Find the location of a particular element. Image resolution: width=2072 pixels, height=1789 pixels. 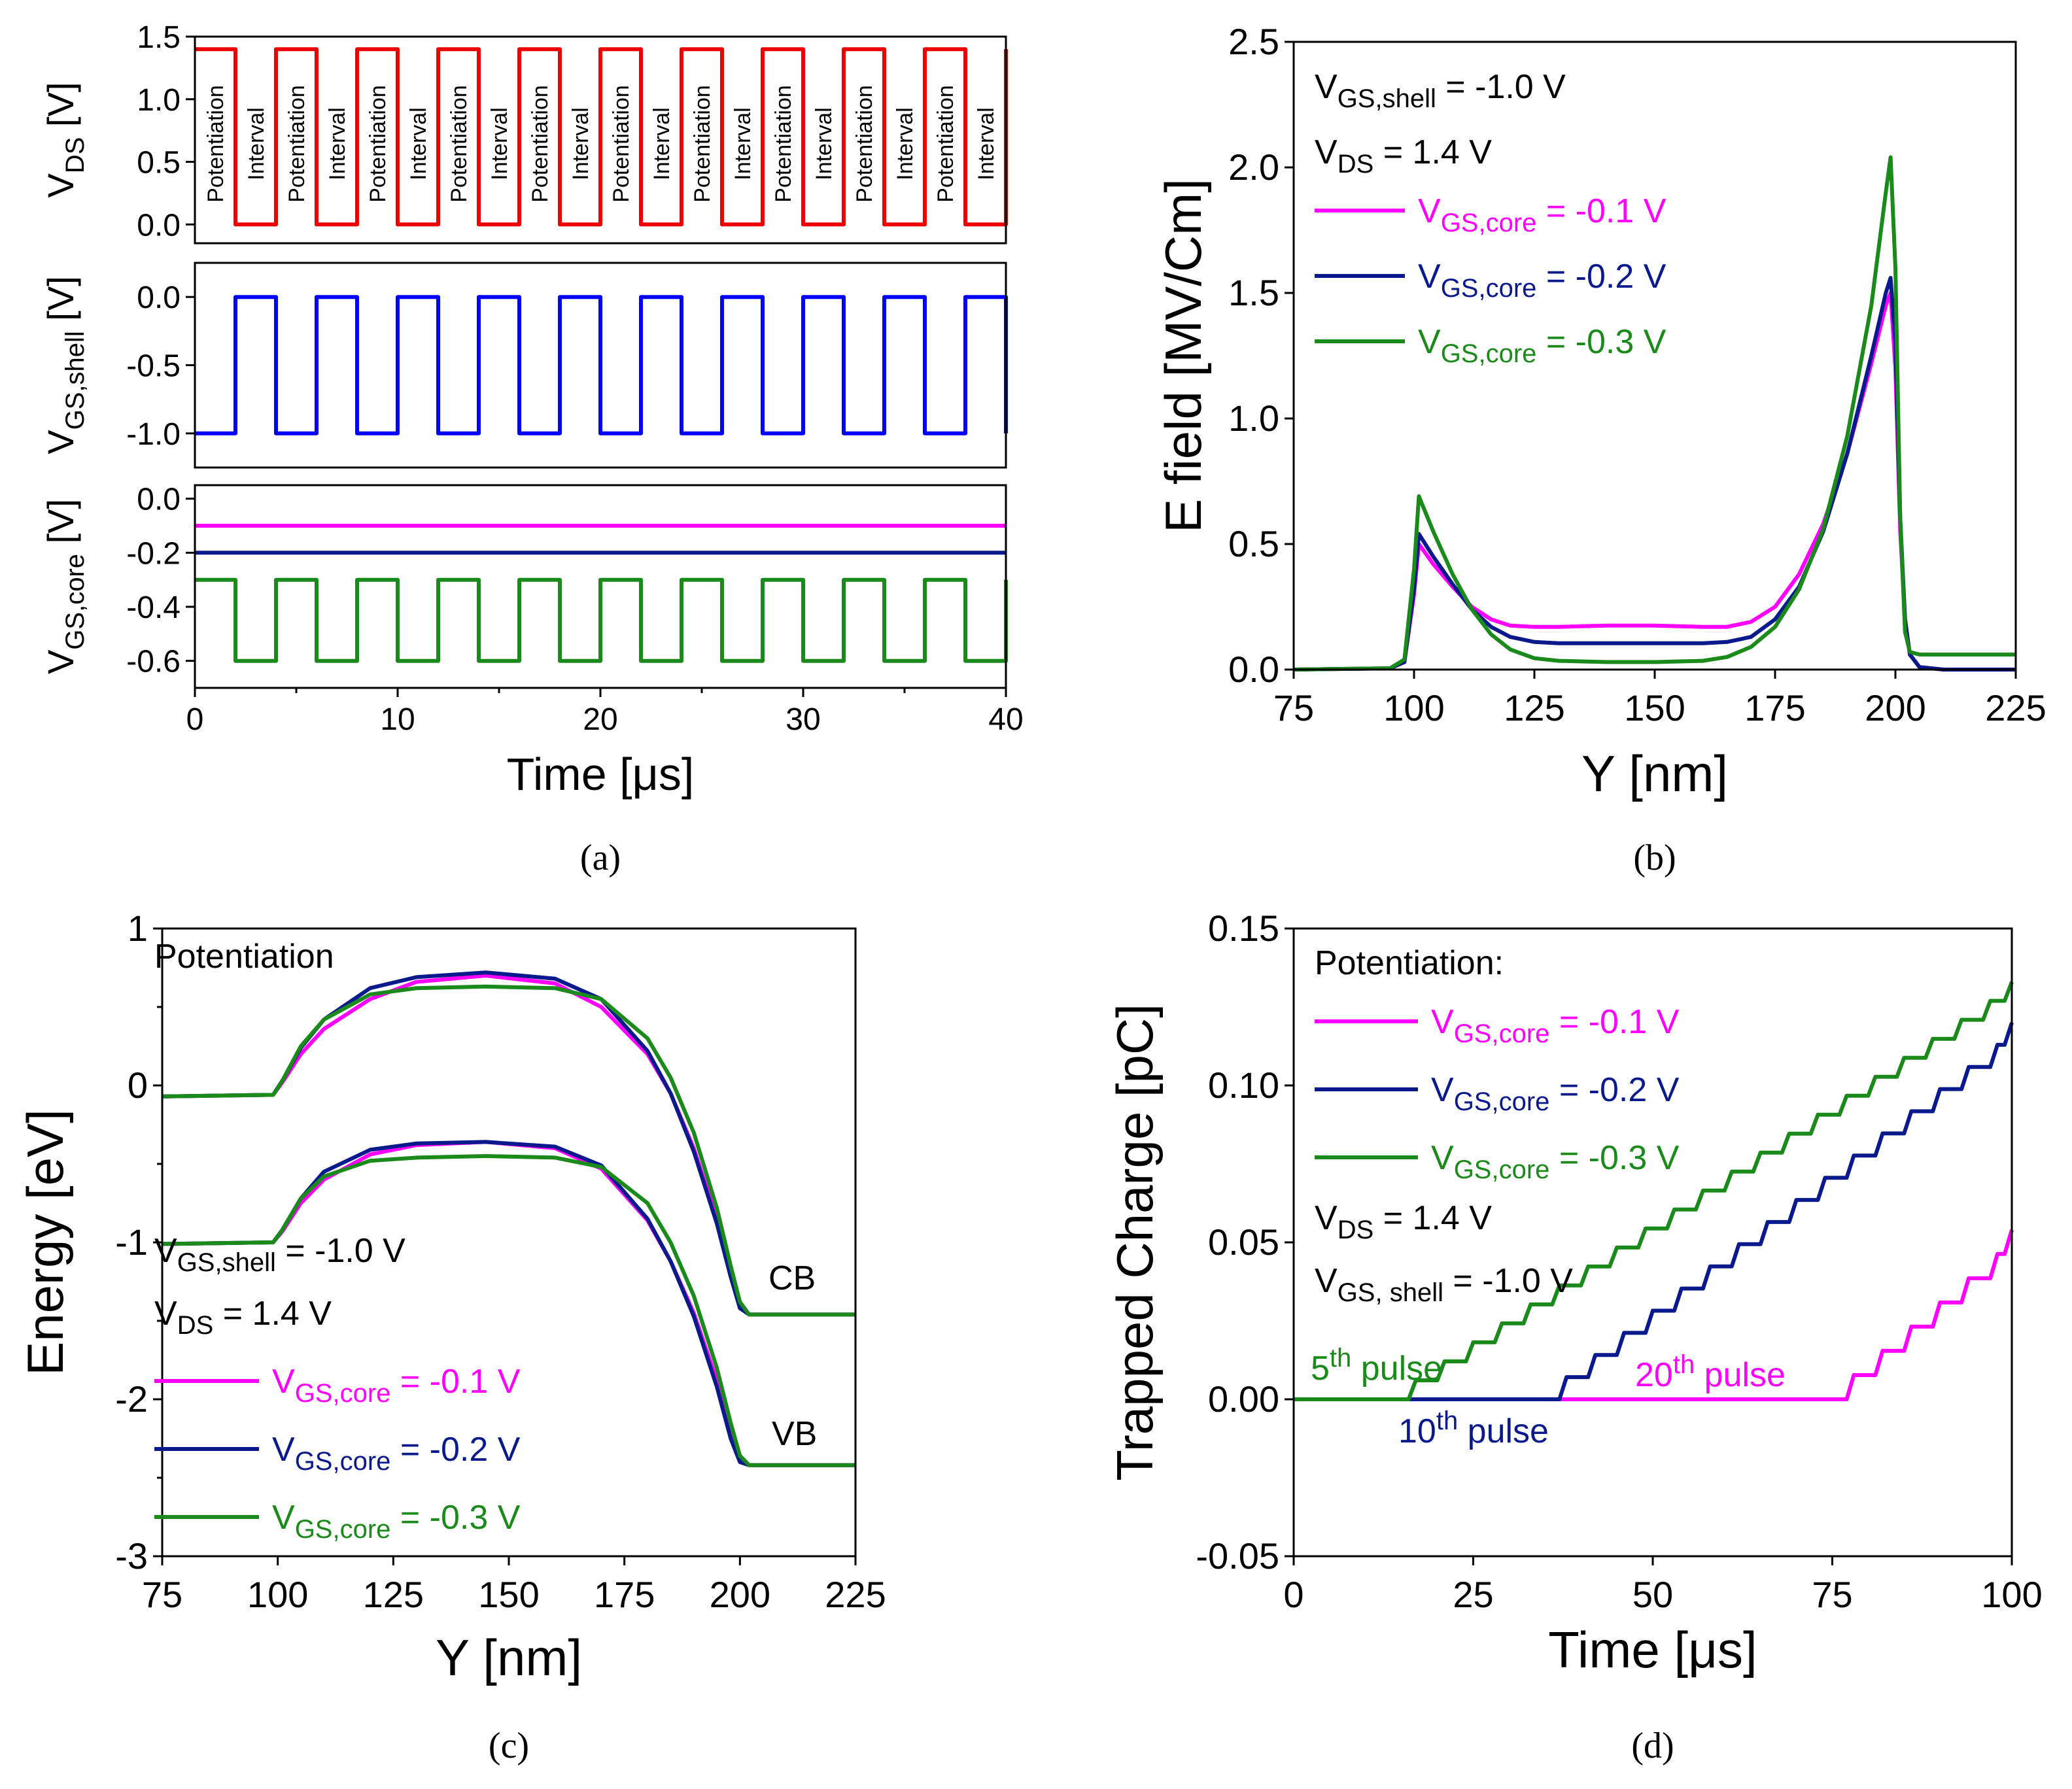

title-d: Potentiation: is located at coordinates (1409, 963).